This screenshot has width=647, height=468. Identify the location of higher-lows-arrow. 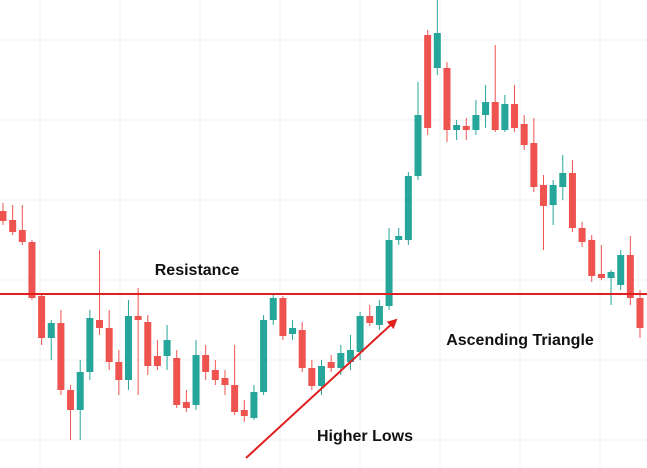
(321, 388).